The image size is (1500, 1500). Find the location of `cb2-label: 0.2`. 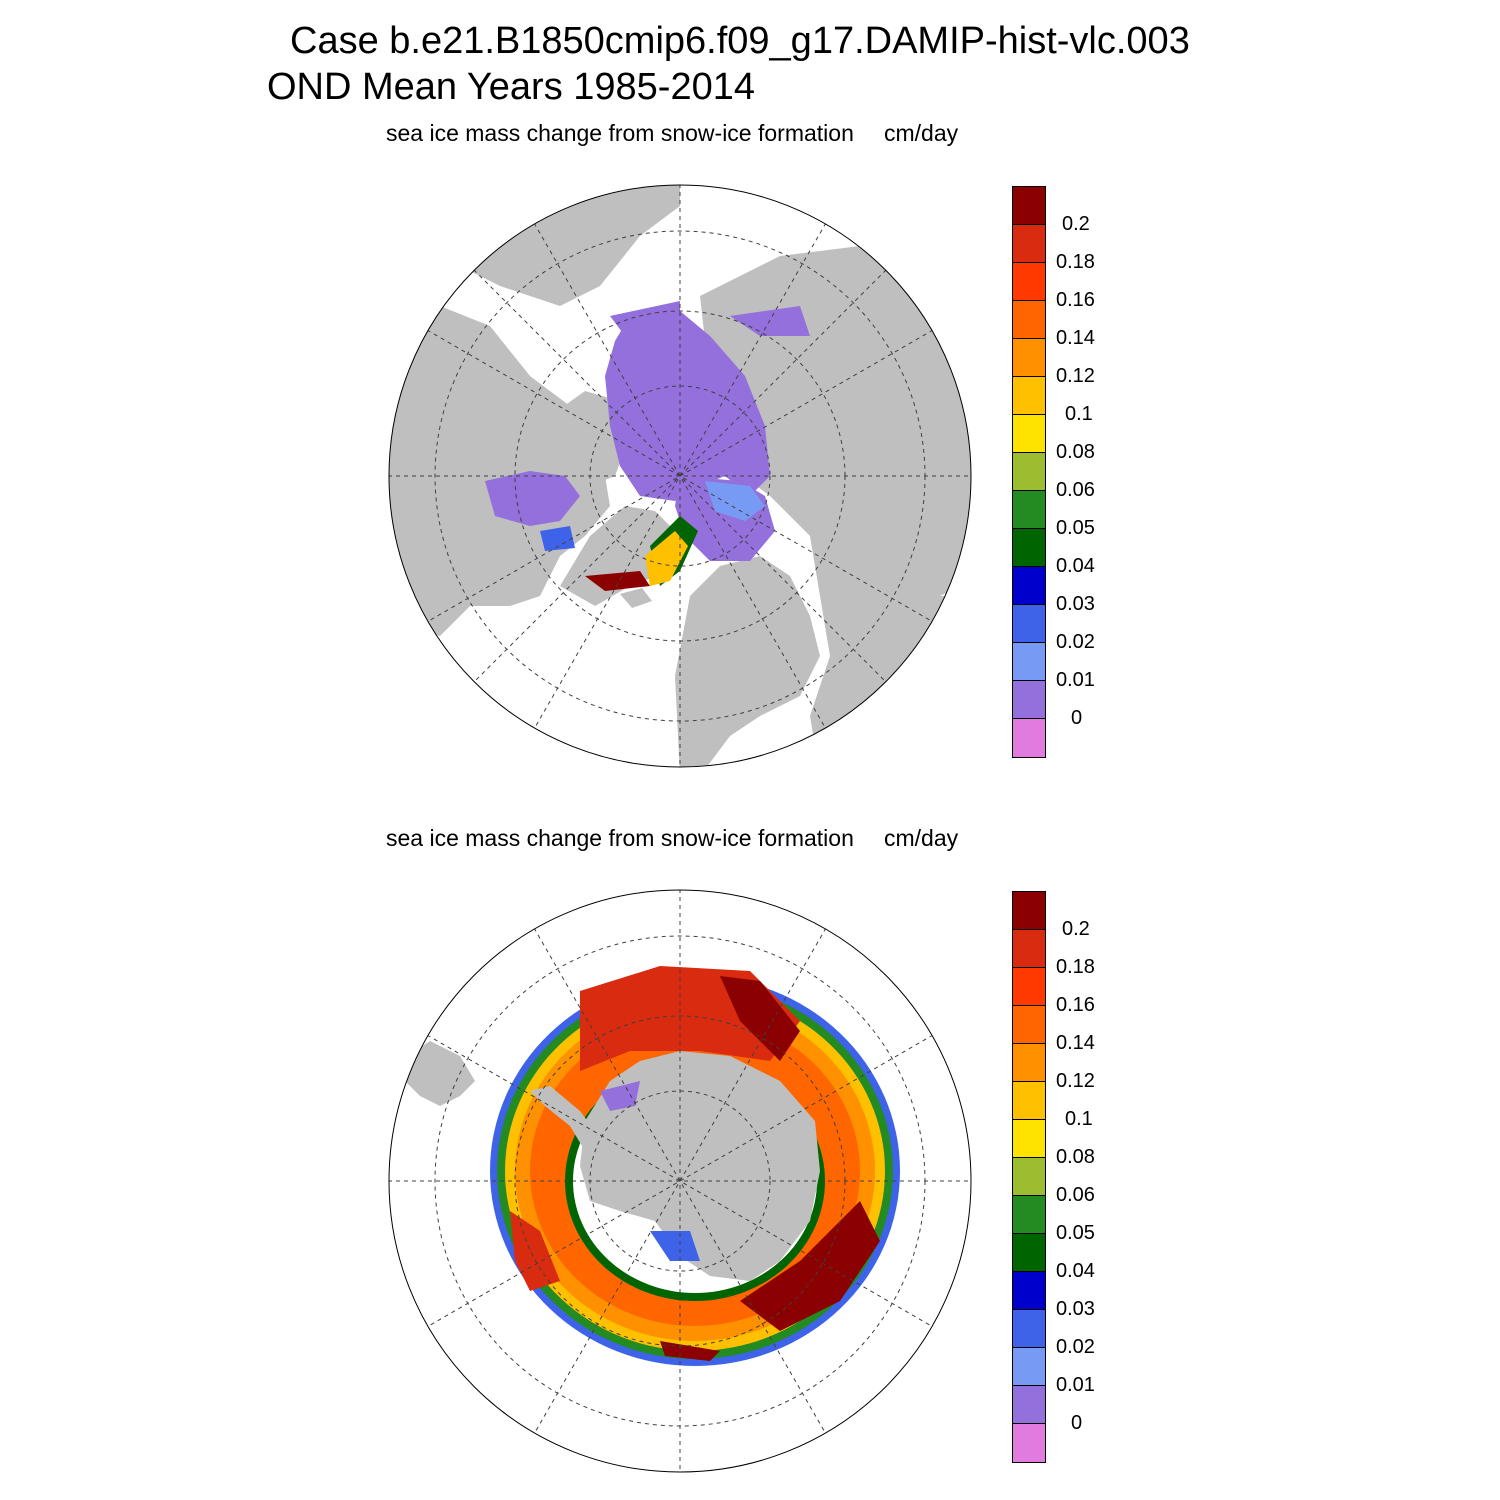

cb2-label: 0.2 is located at coordinates (1076, 929).